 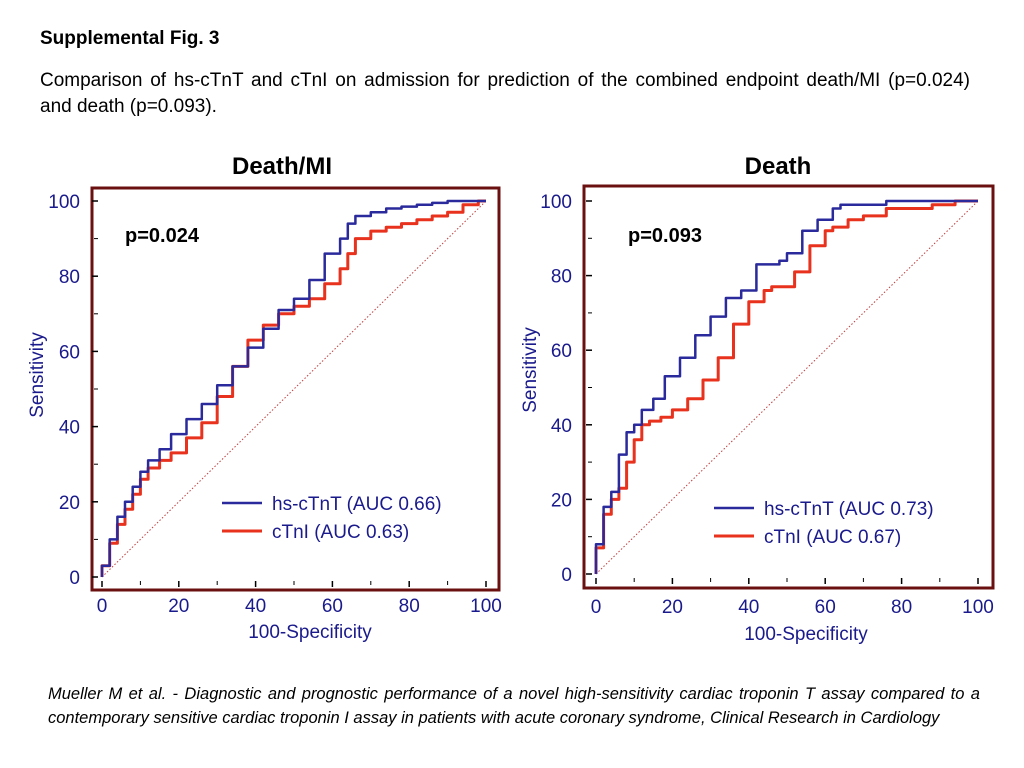 What do you see at coordinates (849, 509) in the screenshot?
I see `legend-entry-hs-ctnt: hs-cTnT (AUC 0.73)` at bounding box center [849, 509].